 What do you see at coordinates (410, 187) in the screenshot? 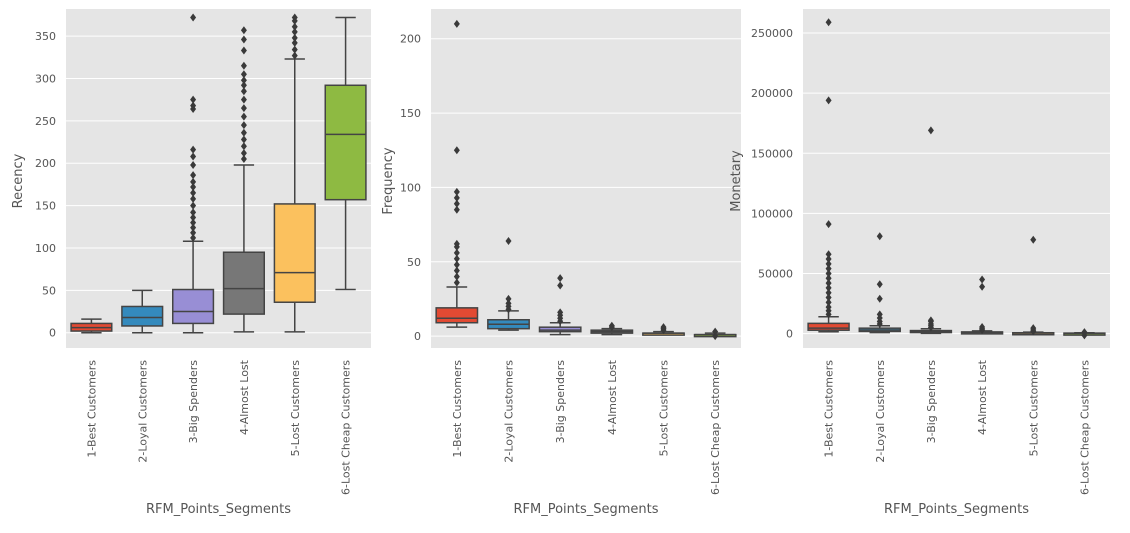
I see `y-tick-label: 100` at bounding box center [410, 187].